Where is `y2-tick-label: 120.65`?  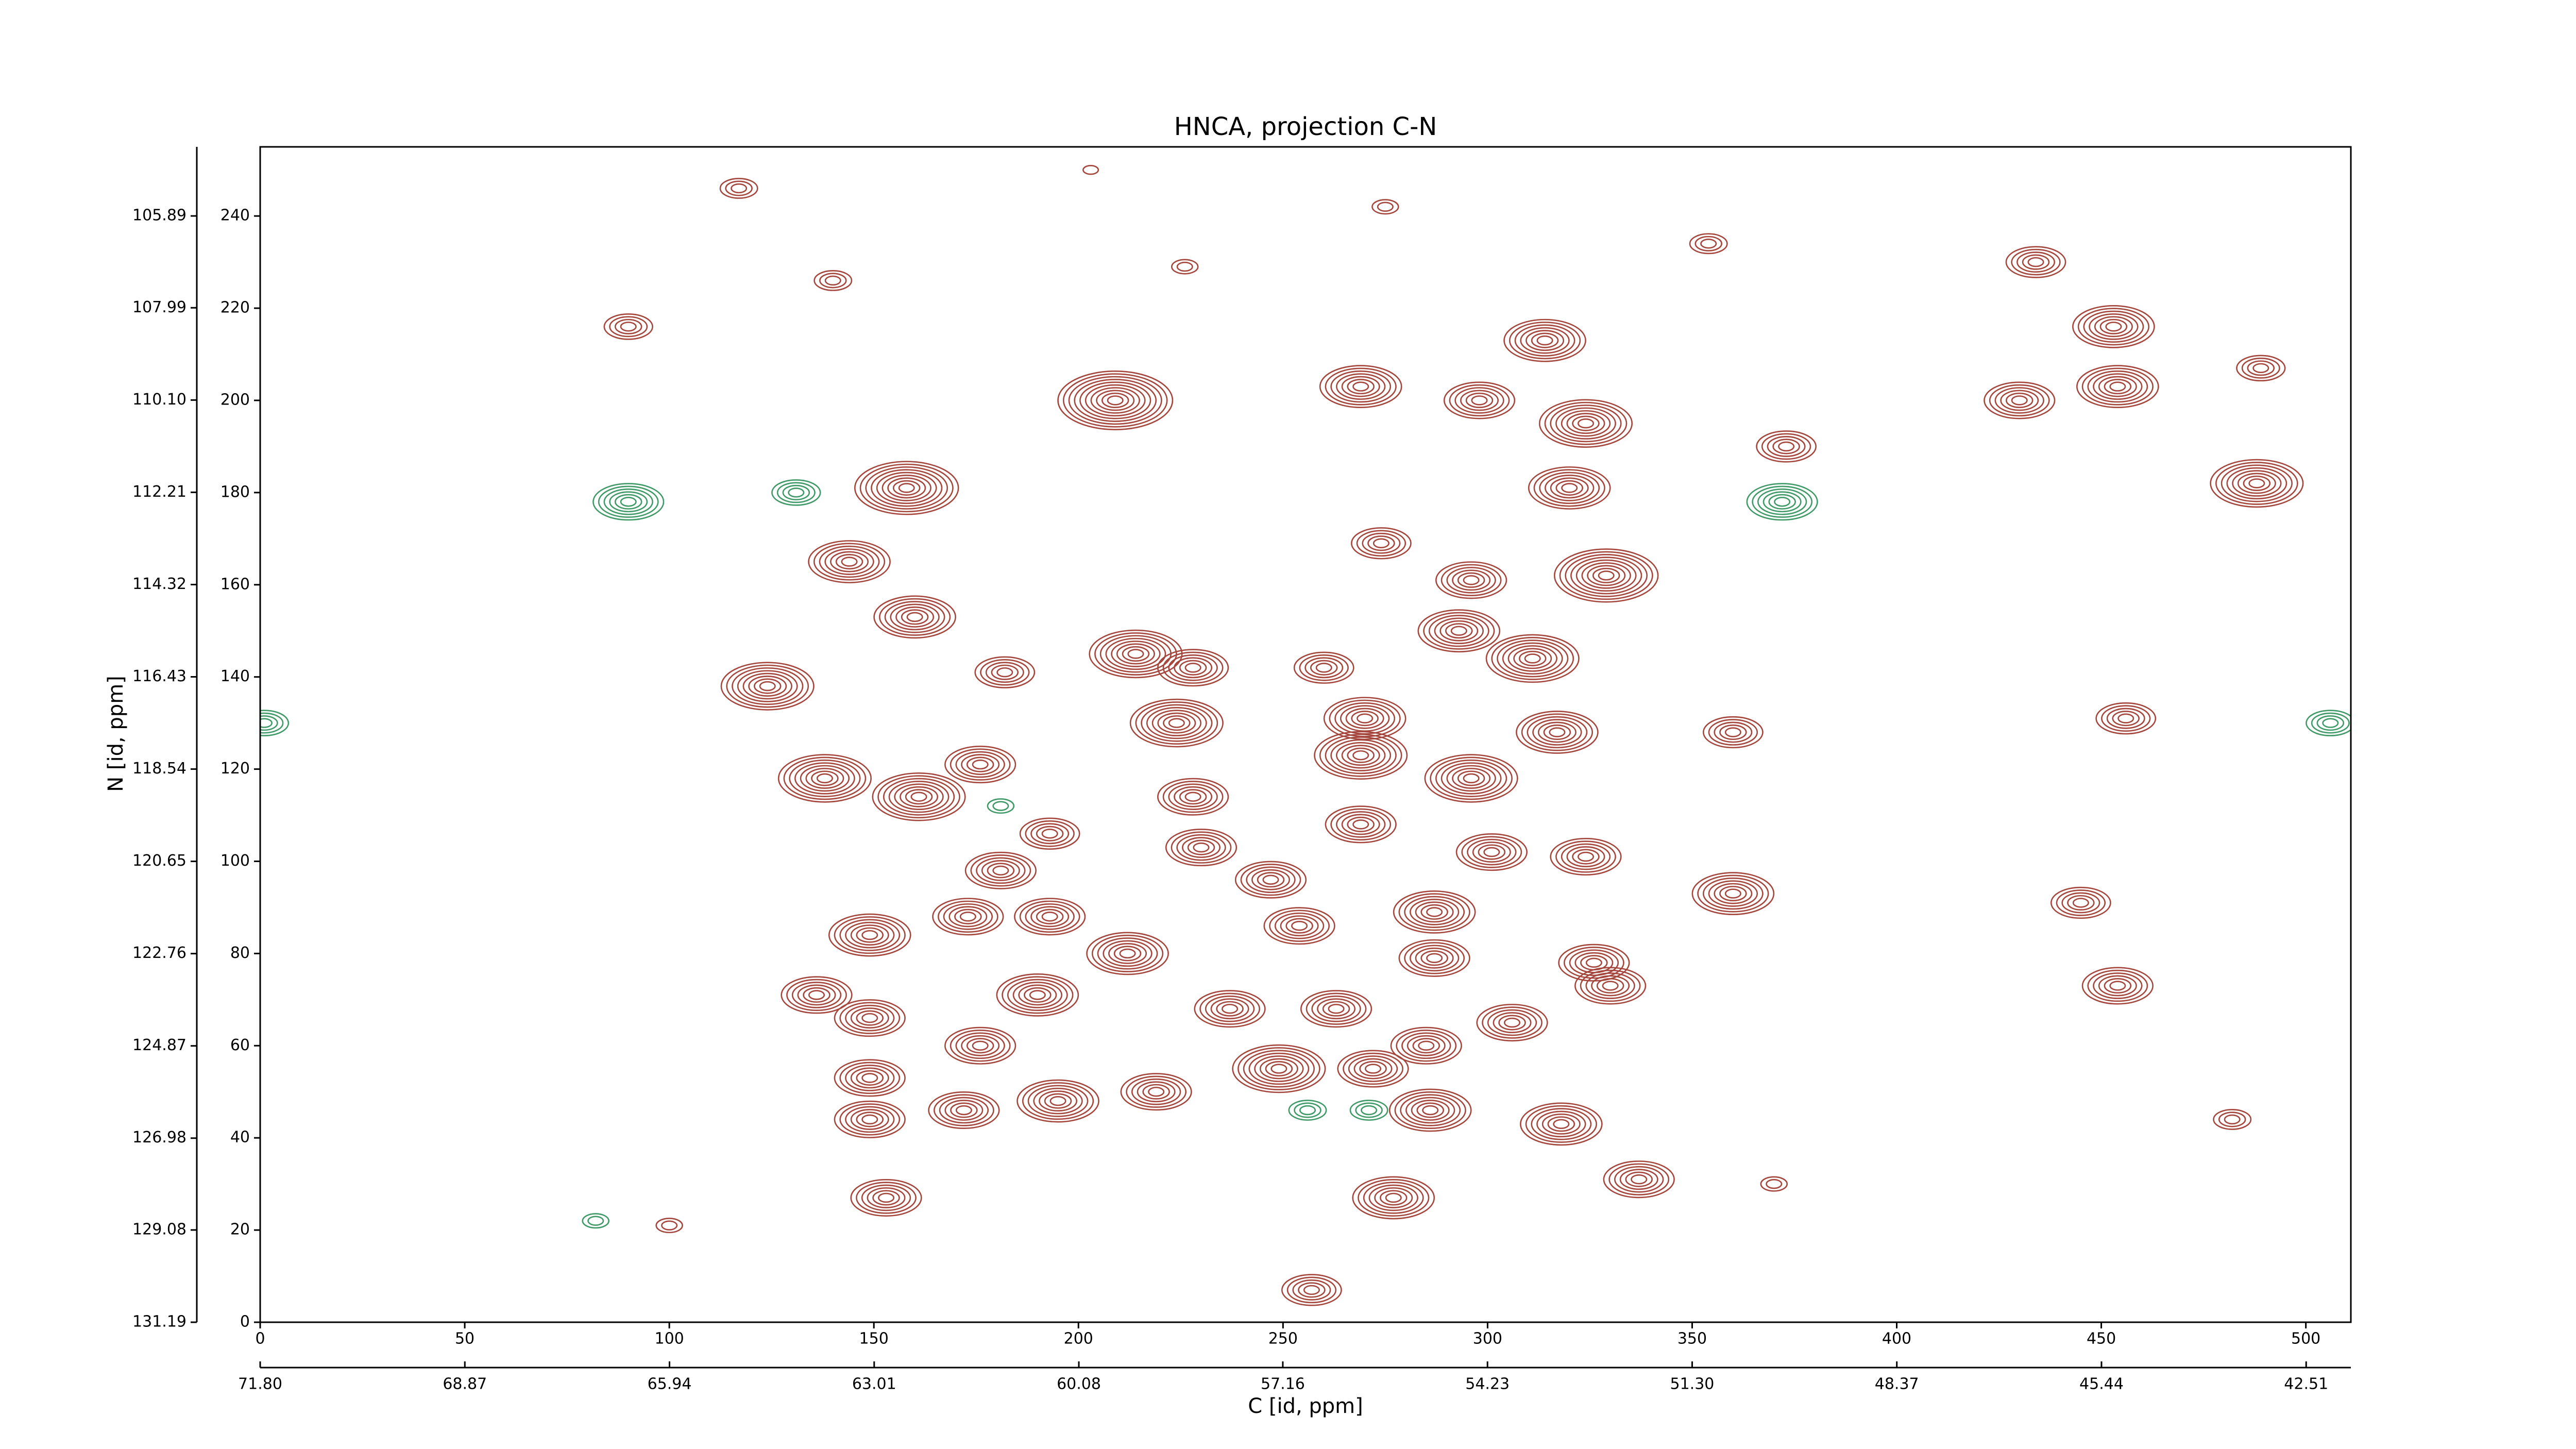 y2-tick-label: 120.65 is located at coordinates (159, 861).